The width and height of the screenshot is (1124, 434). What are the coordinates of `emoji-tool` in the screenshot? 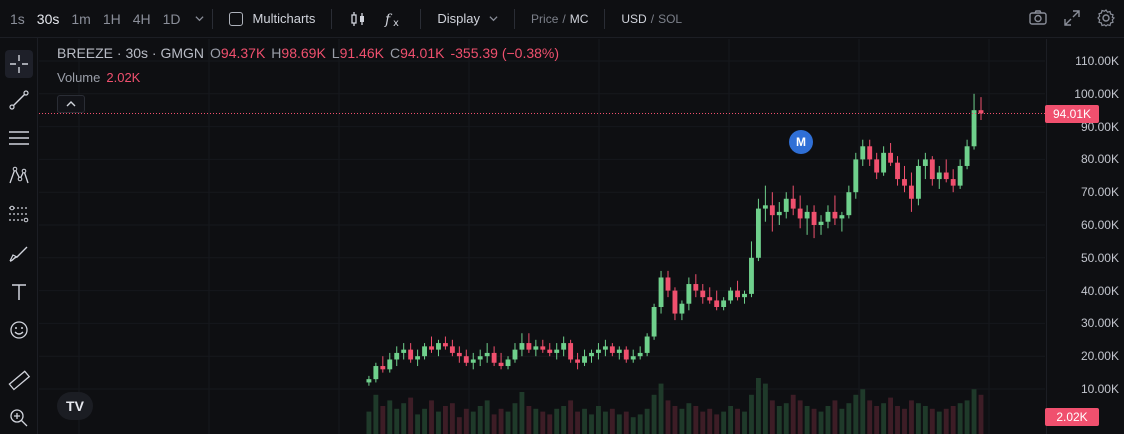 It's located at (19, 330).